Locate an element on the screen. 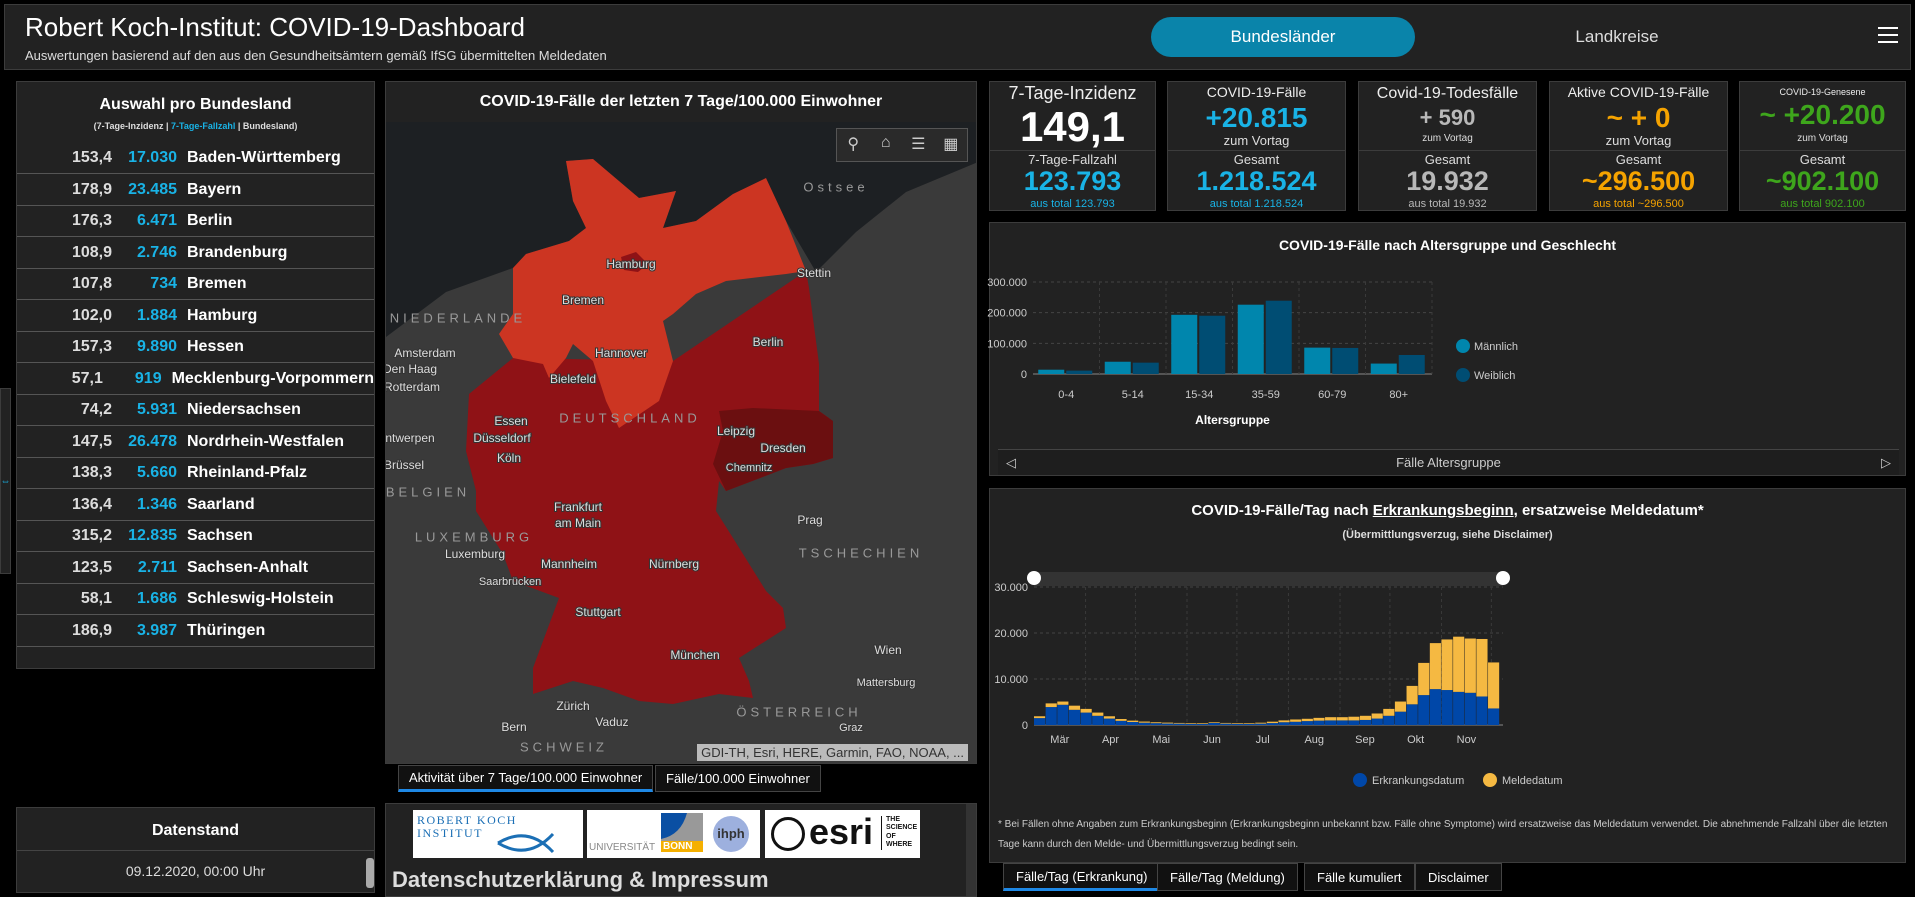 The height and width of the screenshot is (897, 1915). side-panel-toggle: ⇔ is located at coordinates (5, 481).